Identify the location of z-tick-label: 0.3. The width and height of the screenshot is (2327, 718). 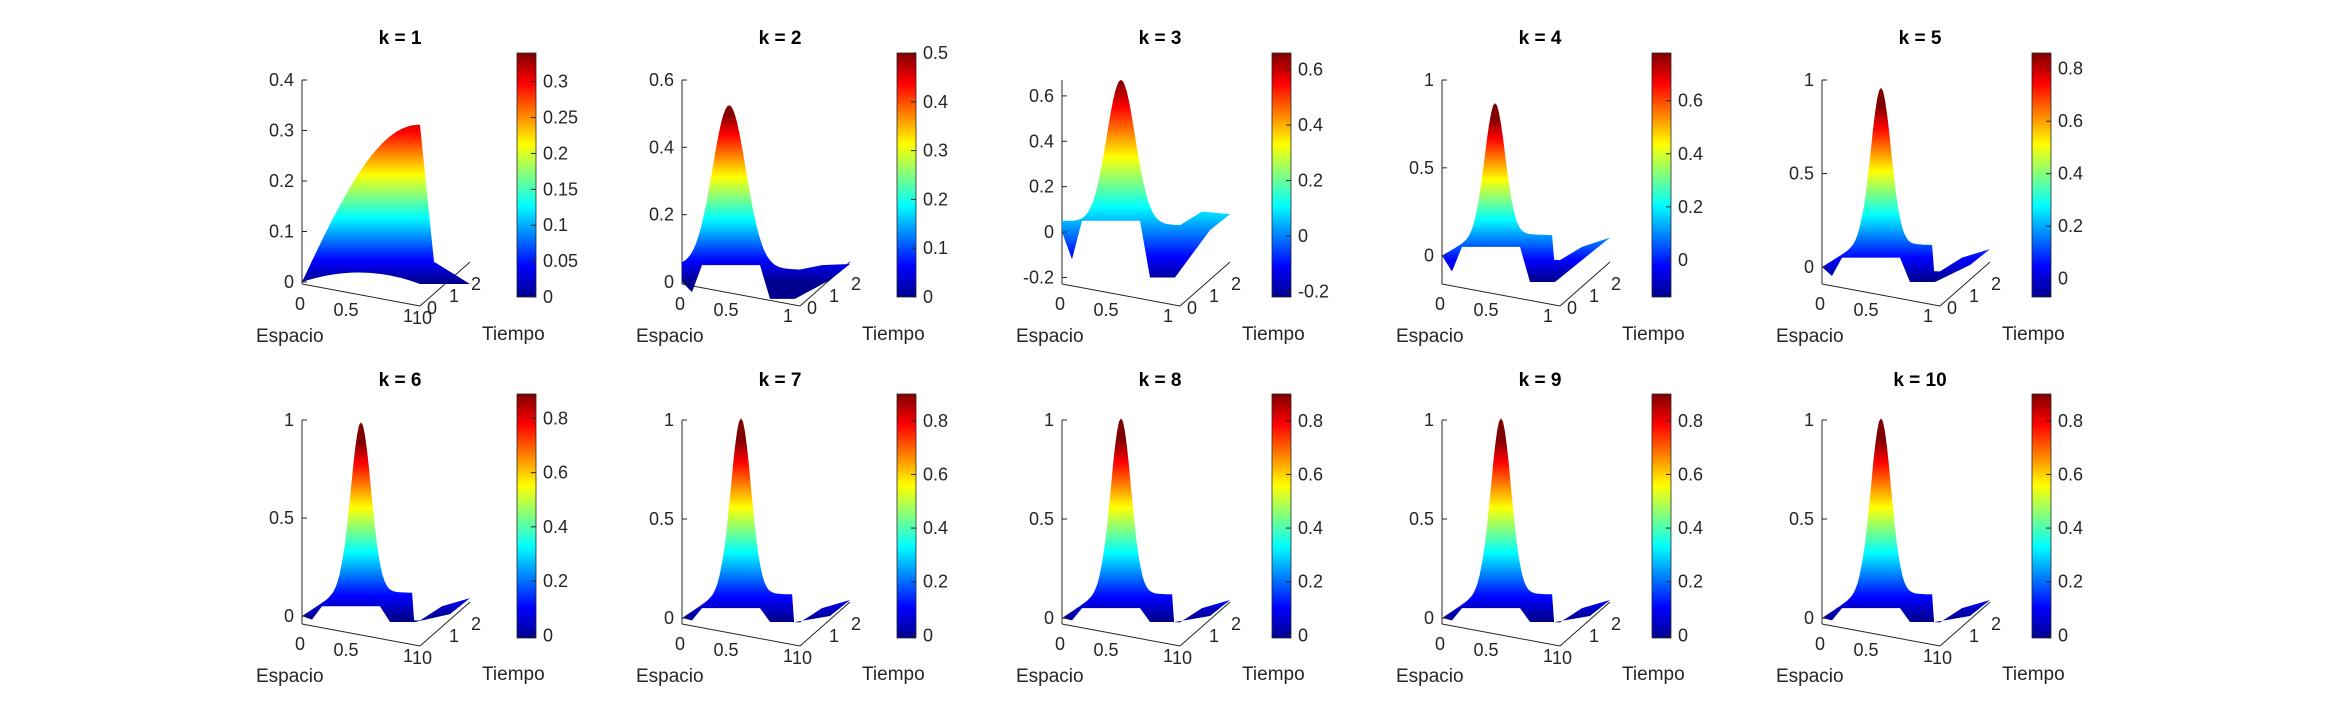
(281, 131).